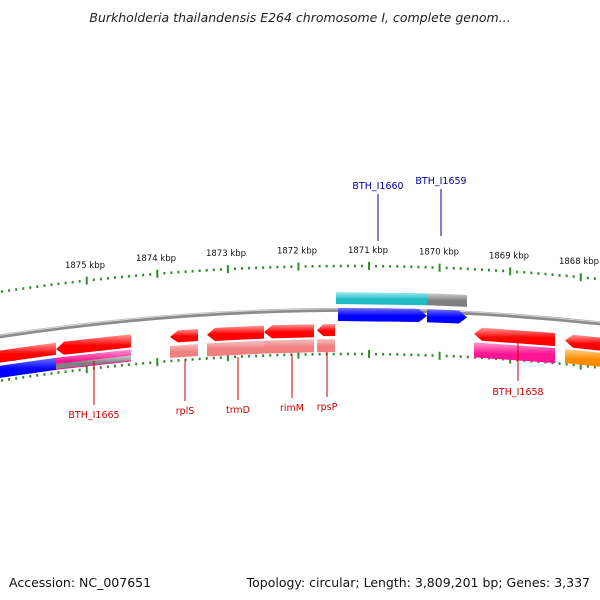 Image resolution: width=600 pixels, height=600 pixels. What do you see at coordinates (440, 181) in the screenshot?
I see `gene-label-bth_i1659: BTH_I1659` at bounding box center [440, 181].